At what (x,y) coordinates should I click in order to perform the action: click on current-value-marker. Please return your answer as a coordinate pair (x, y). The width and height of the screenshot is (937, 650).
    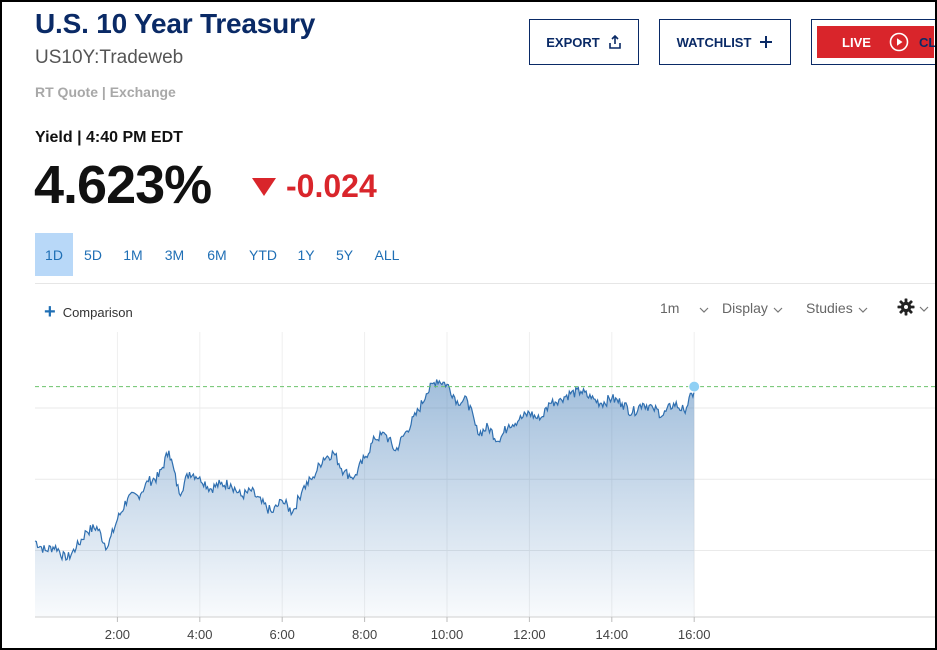
    Looking at the image, I should click on (694, 386).